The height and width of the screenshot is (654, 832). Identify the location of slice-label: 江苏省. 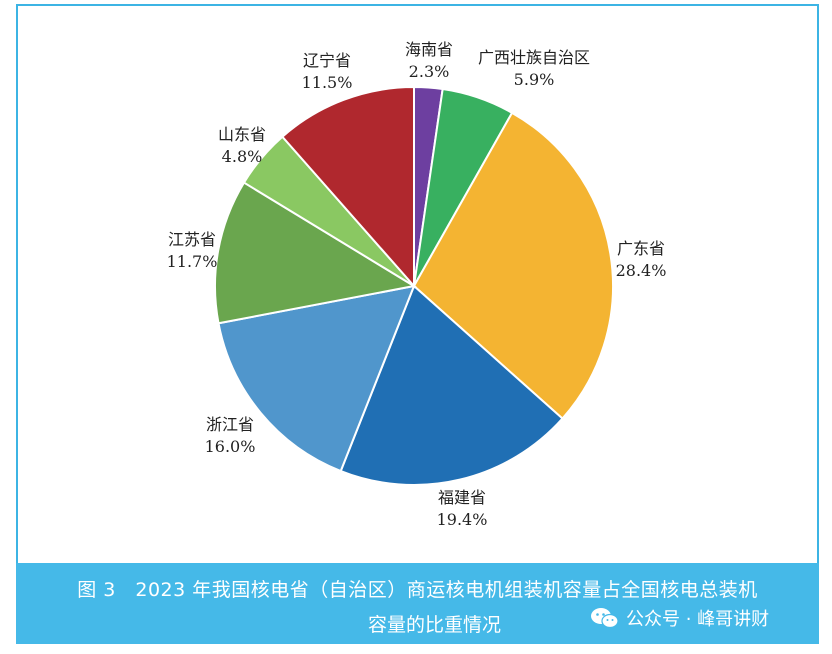
(192, 239).